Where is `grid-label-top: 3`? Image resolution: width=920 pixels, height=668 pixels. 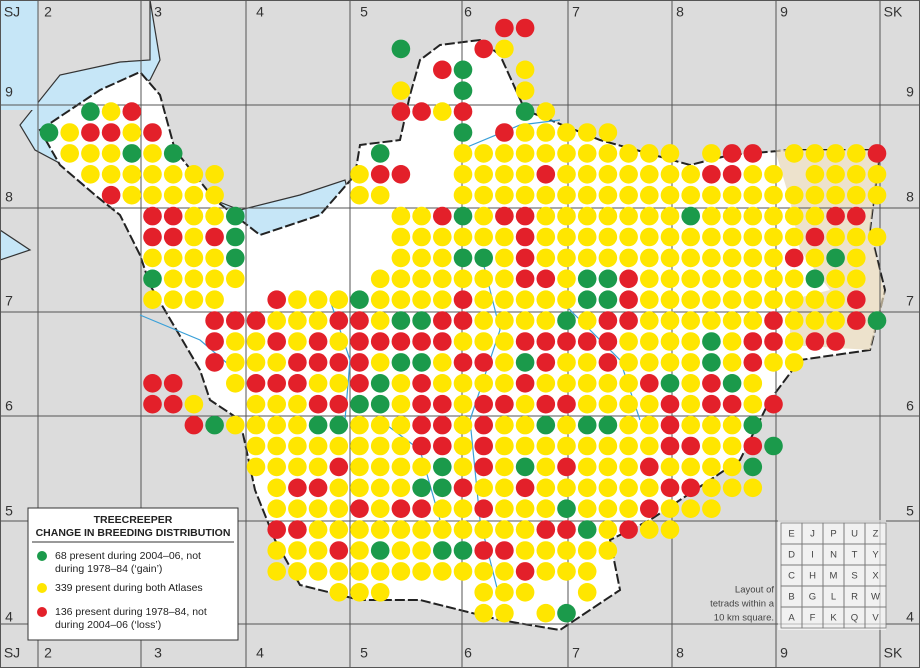
grid-label-top: 3 is located at coordinates (158, 12).